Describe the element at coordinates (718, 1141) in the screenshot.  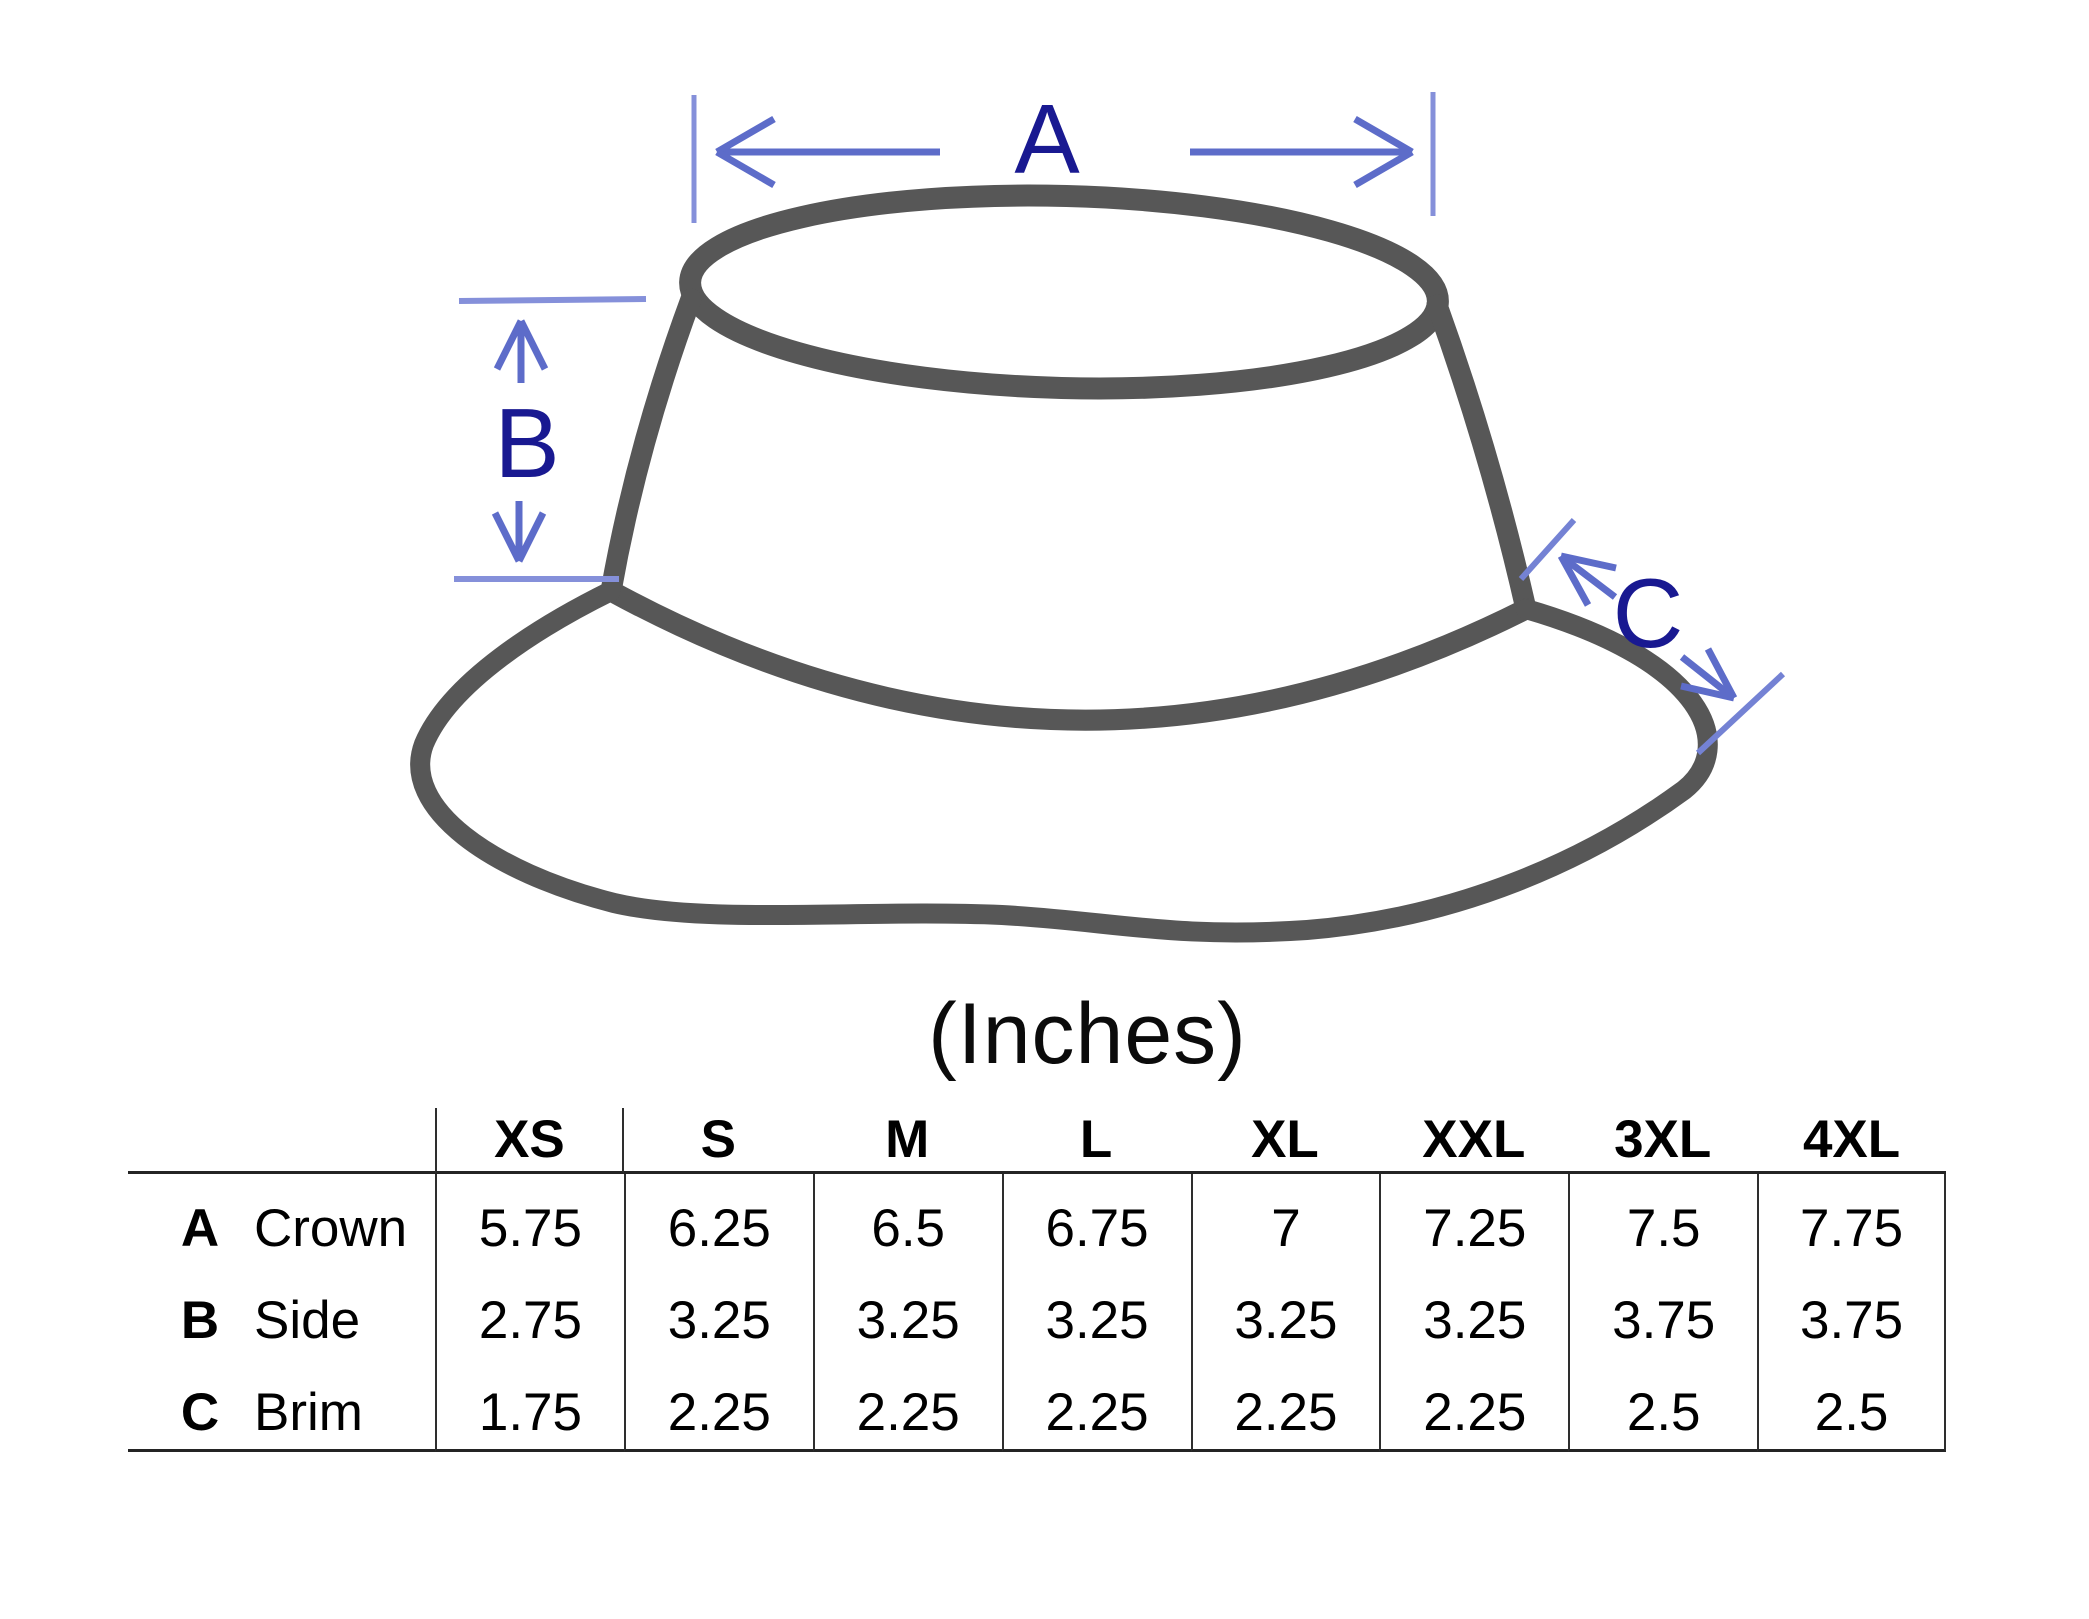
I see `column-header-s: S` at that location.